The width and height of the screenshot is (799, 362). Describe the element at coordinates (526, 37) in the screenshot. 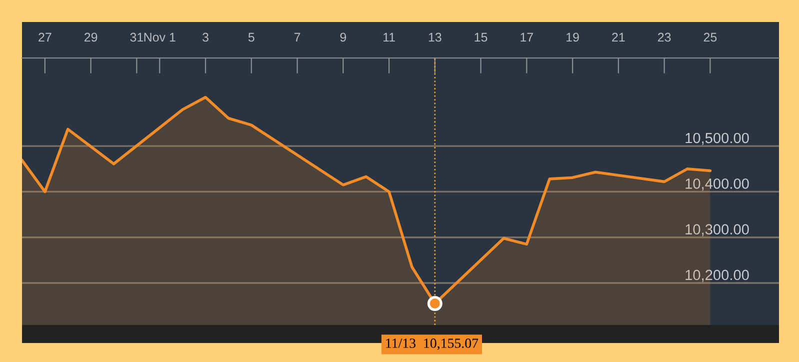

I see `x-tick-label: 17` at that location.